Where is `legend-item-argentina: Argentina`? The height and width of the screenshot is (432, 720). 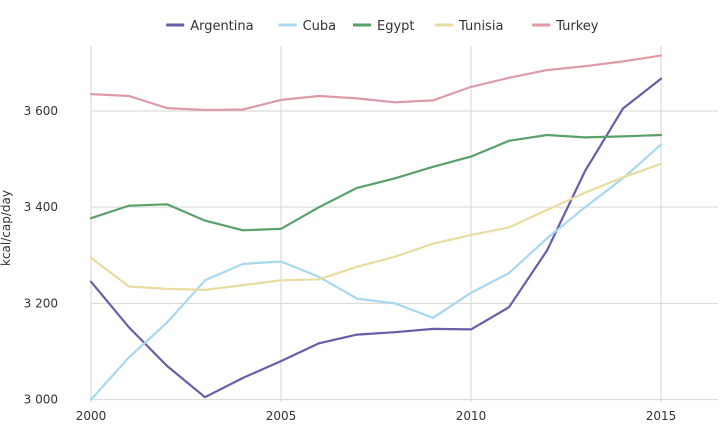
legend-item-argentina: Argentina is located at coordinates (210, 26).